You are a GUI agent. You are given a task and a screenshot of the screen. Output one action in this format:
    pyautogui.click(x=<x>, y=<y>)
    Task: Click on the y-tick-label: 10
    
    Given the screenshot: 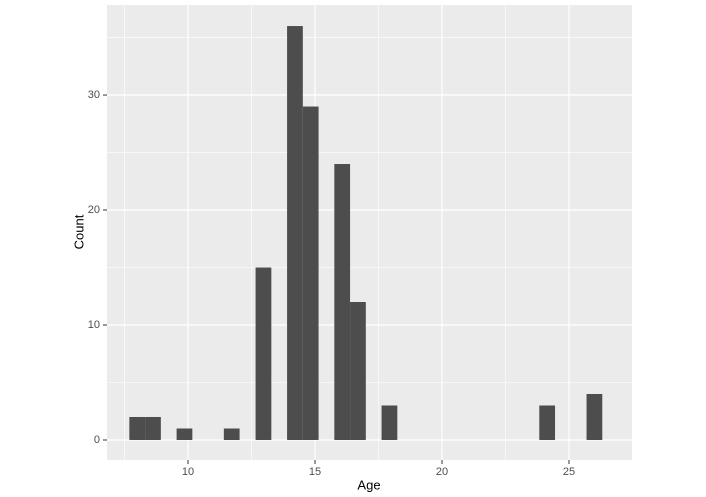 What is the action you would take?
    pyautogui.click(x=94, y=325)
    